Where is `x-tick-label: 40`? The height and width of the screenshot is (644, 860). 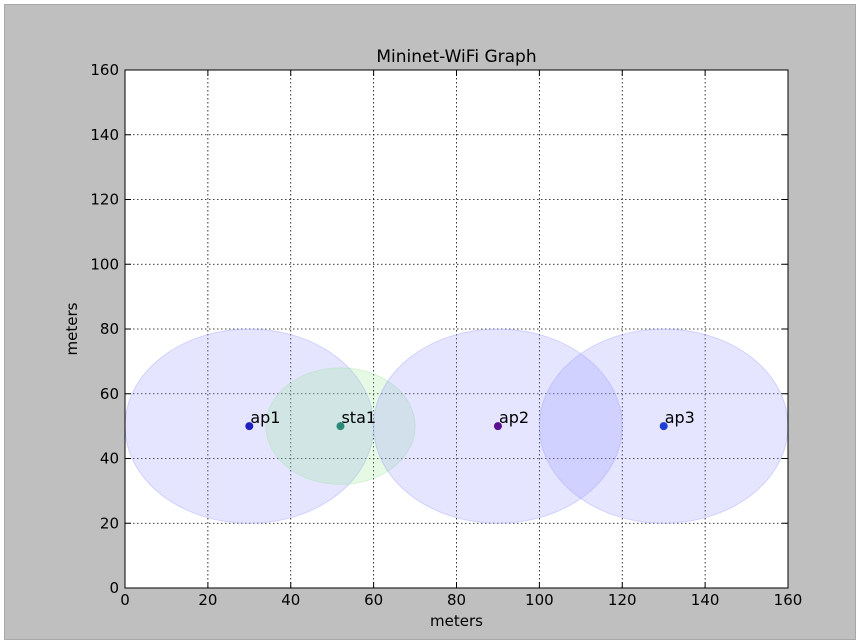 x-tick-label: 40 is located at coordinates (290, 600).